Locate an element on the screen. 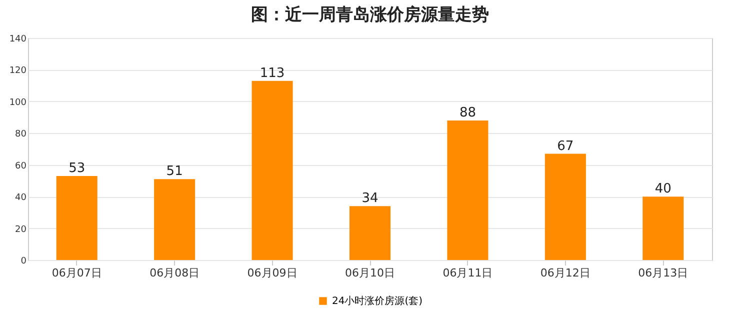 This screenshot has height=312, width=740. x-tick-label: 06月08日 is located at coordinates (175, 273).